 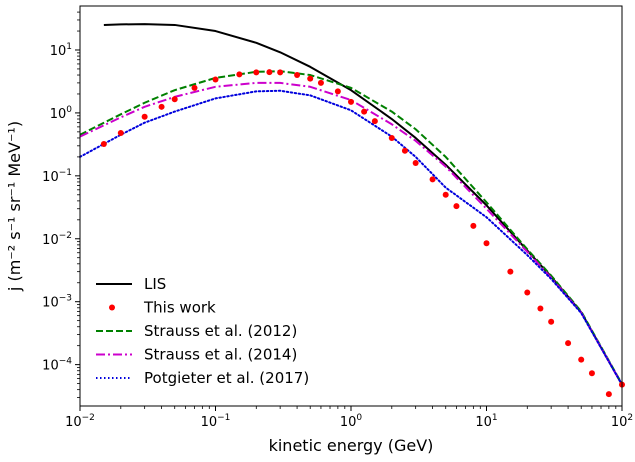 What do you see at coordinates (630, 418) in the screenshot?
I see `x-tick-label-exponent: 2` at bounding box center [630, 418].